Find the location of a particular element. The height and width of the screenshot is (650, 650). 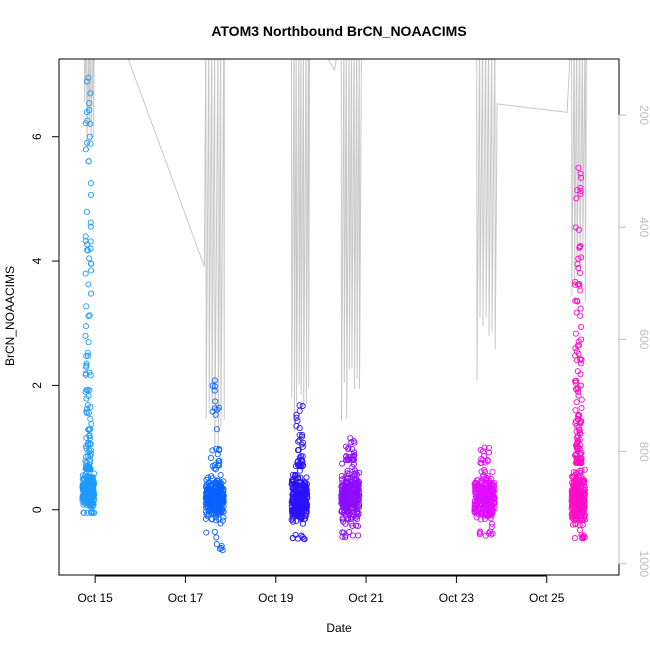

y-tick-label: 0 is located at coordinates (37, 509).